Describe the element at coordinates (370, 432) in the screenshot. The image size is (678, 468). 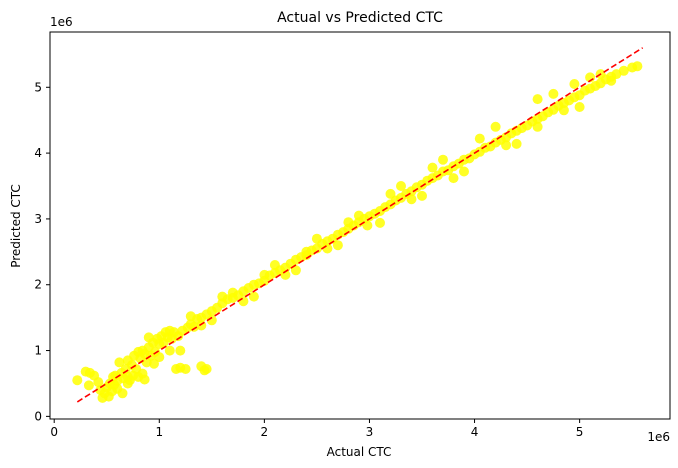
I see `x-tick-label: 3` at that location.